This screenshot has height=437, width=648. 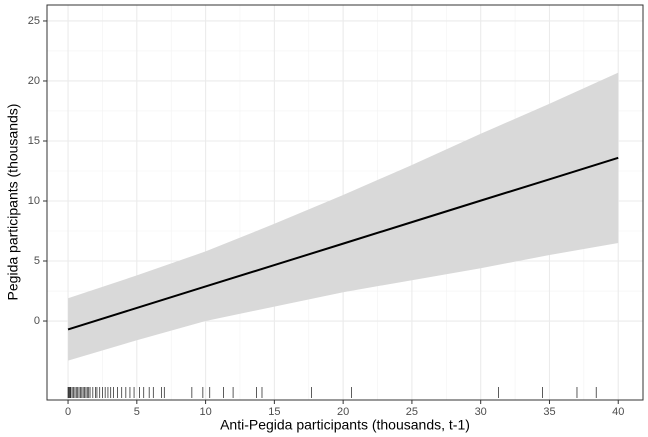 What do you see at coordinates (343, 412) in the screenshot?
I see `x-tick-label: 20` at bounding box center [343, 412].